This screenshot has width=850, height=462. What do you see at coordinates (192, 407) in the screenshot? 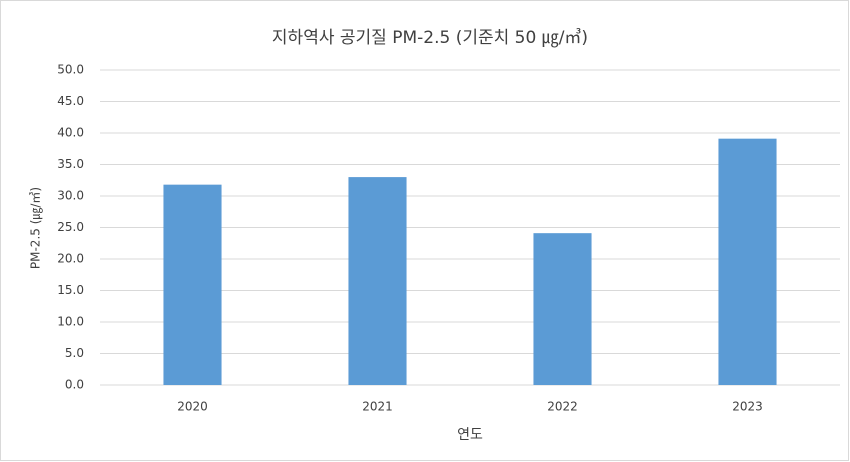
I see `x-tick-label: 2020` at bounding box center [192, 407].